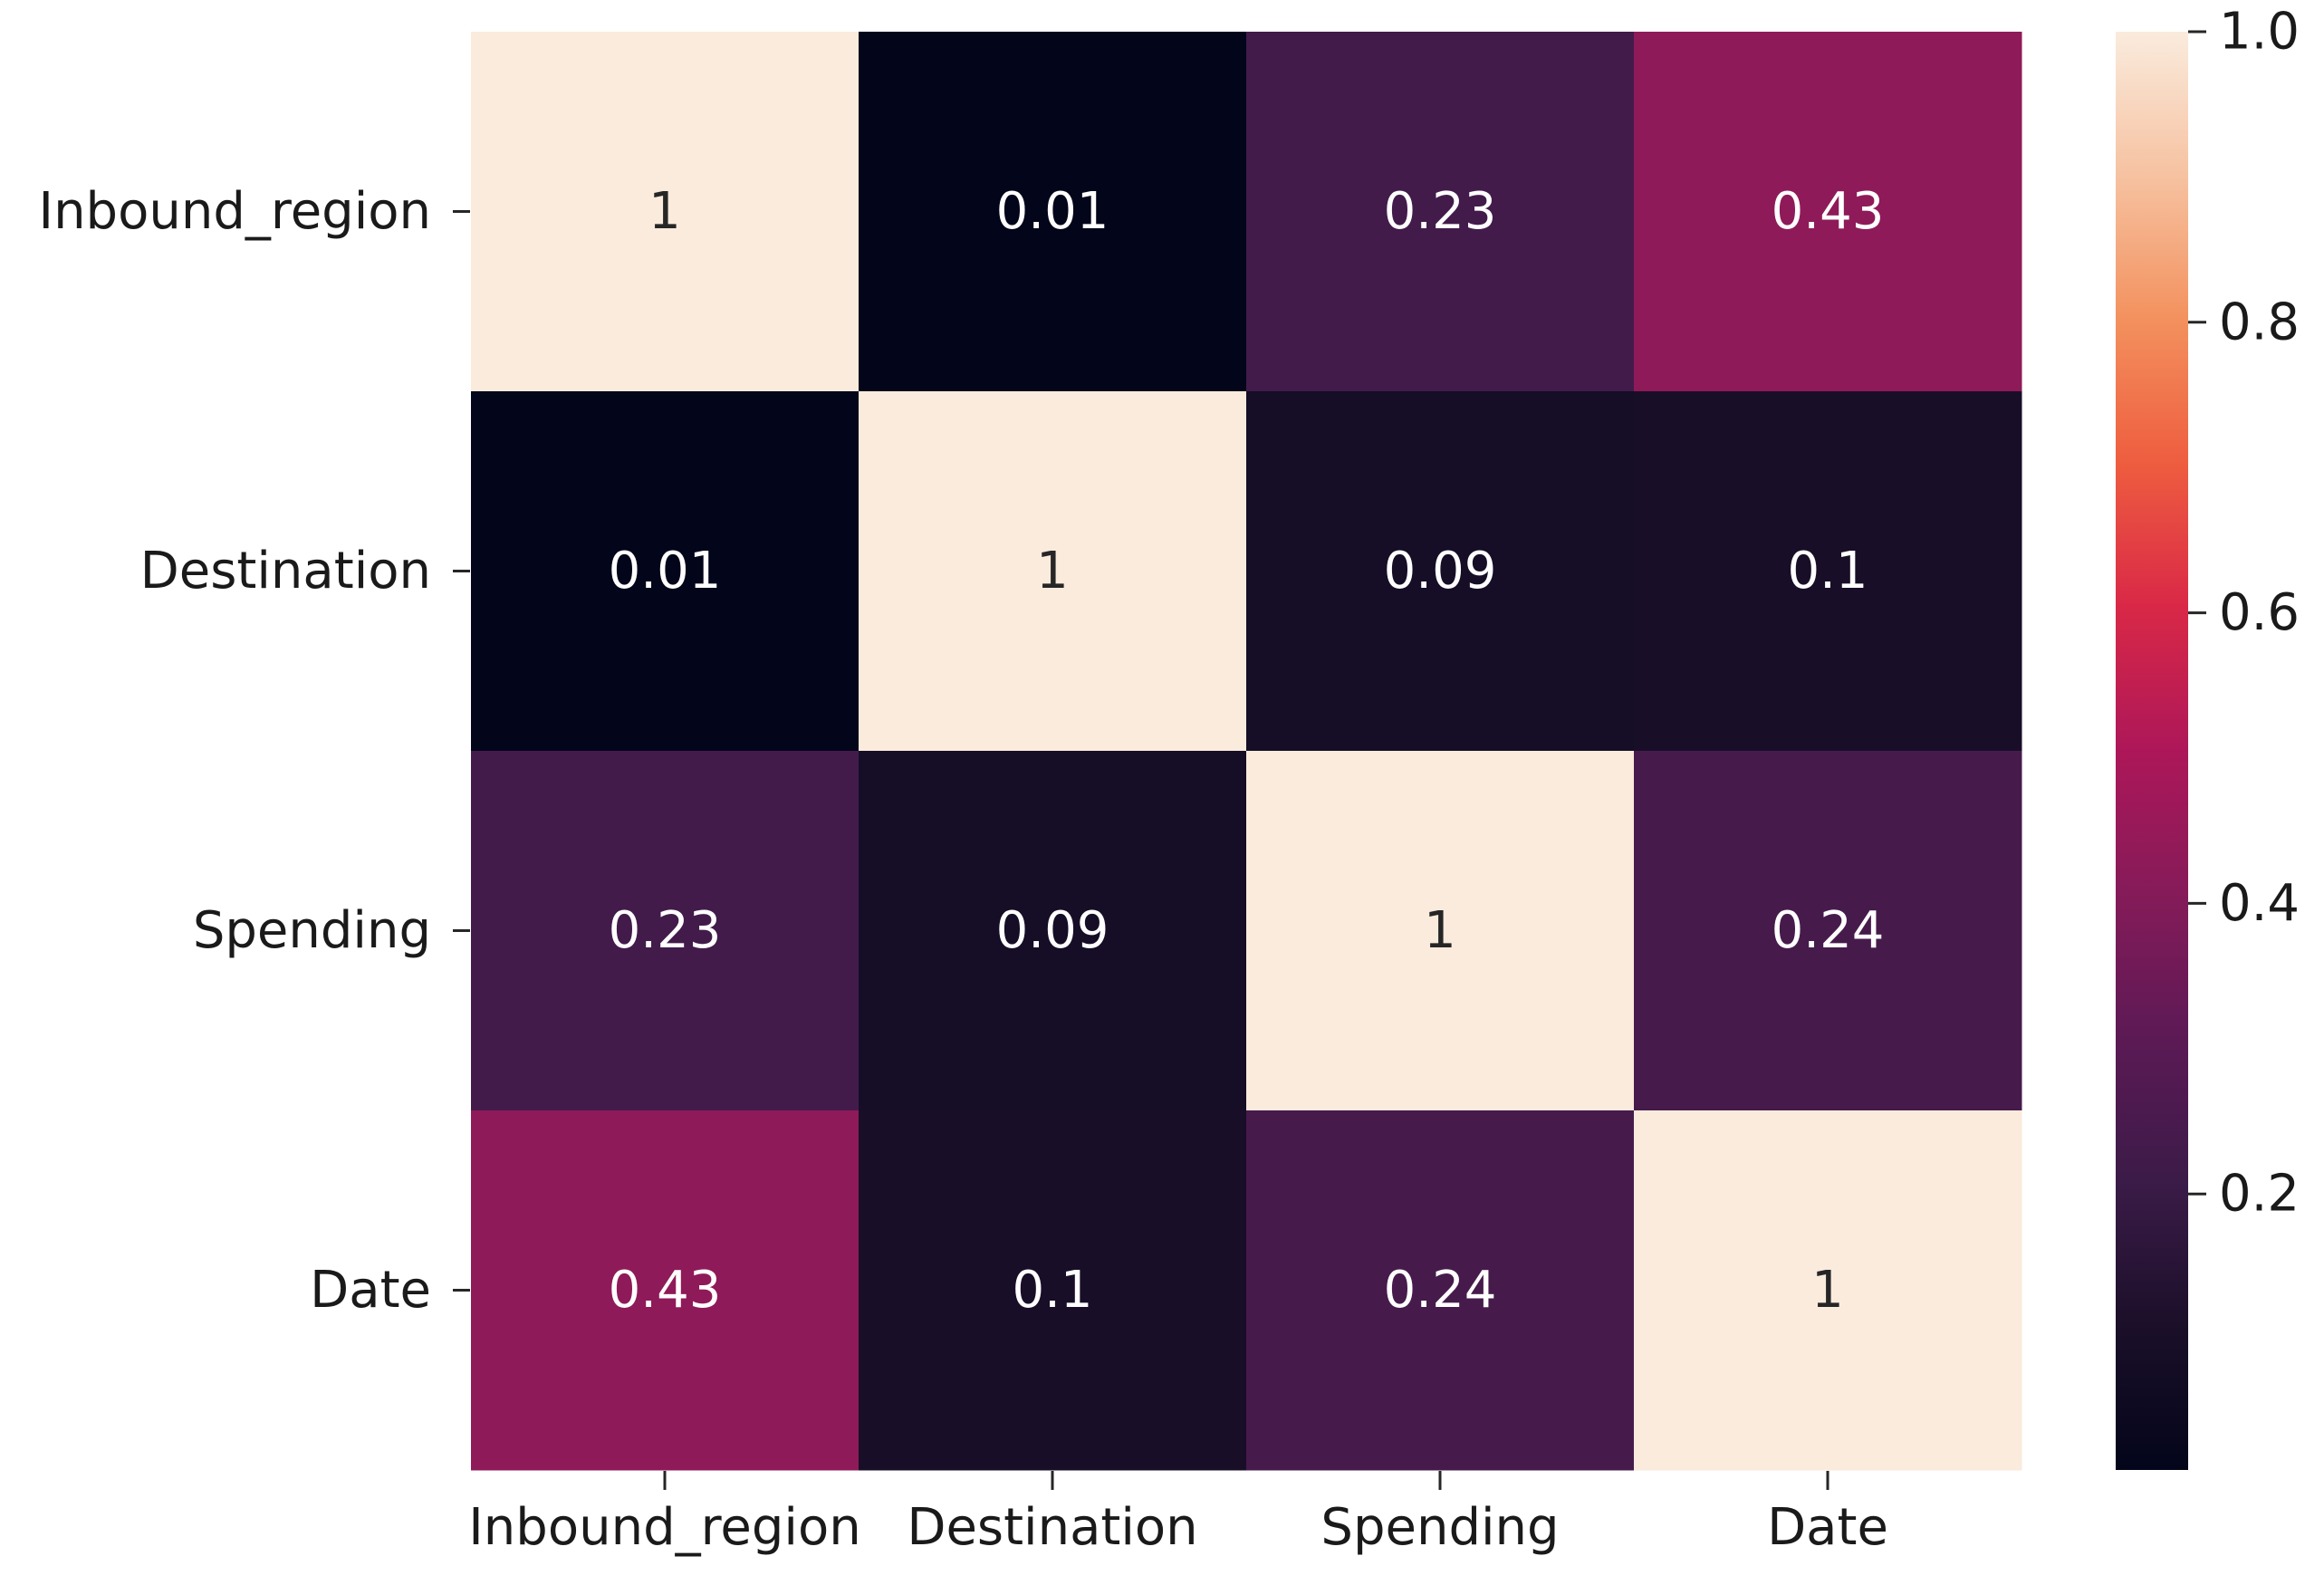 The width and height of the screenshot is (2324, 1585). I want to click on colorbar-tick-label: 0.2, so click(2259, 1194).